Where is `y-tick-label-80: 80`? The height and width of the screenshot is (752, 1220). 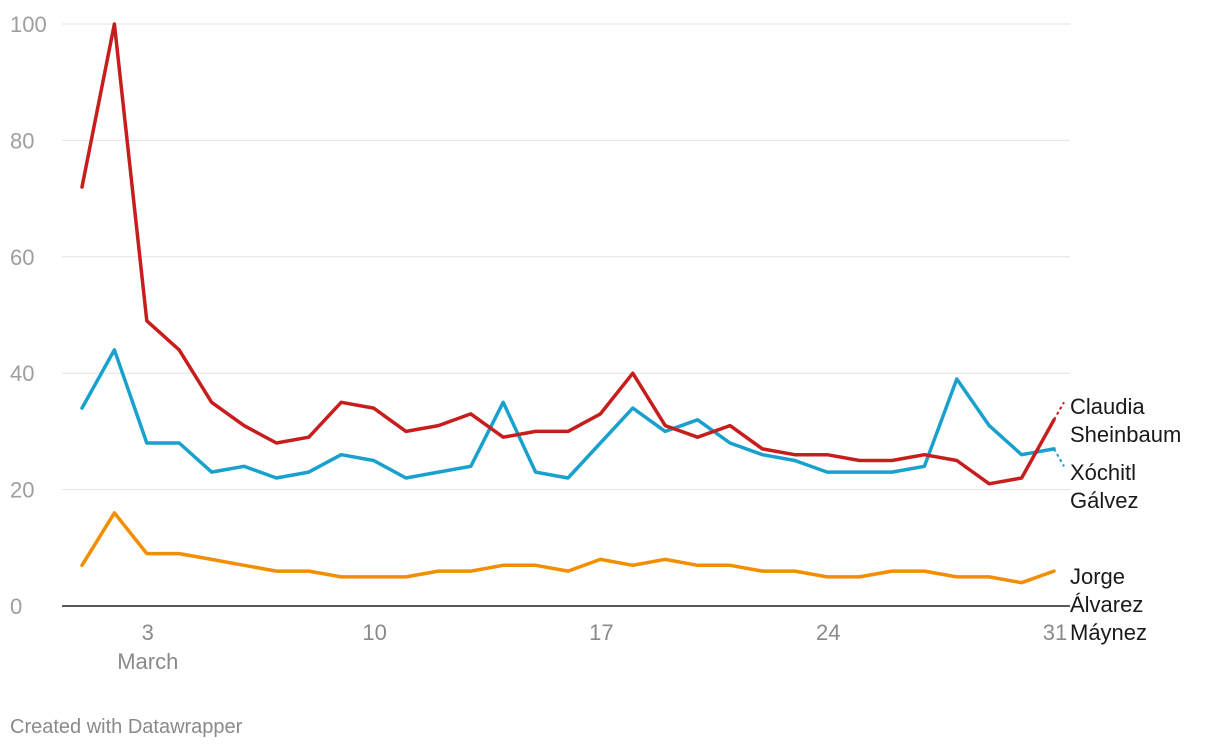
y-tick-label-80: 80 is located at coordinates (22, 140).